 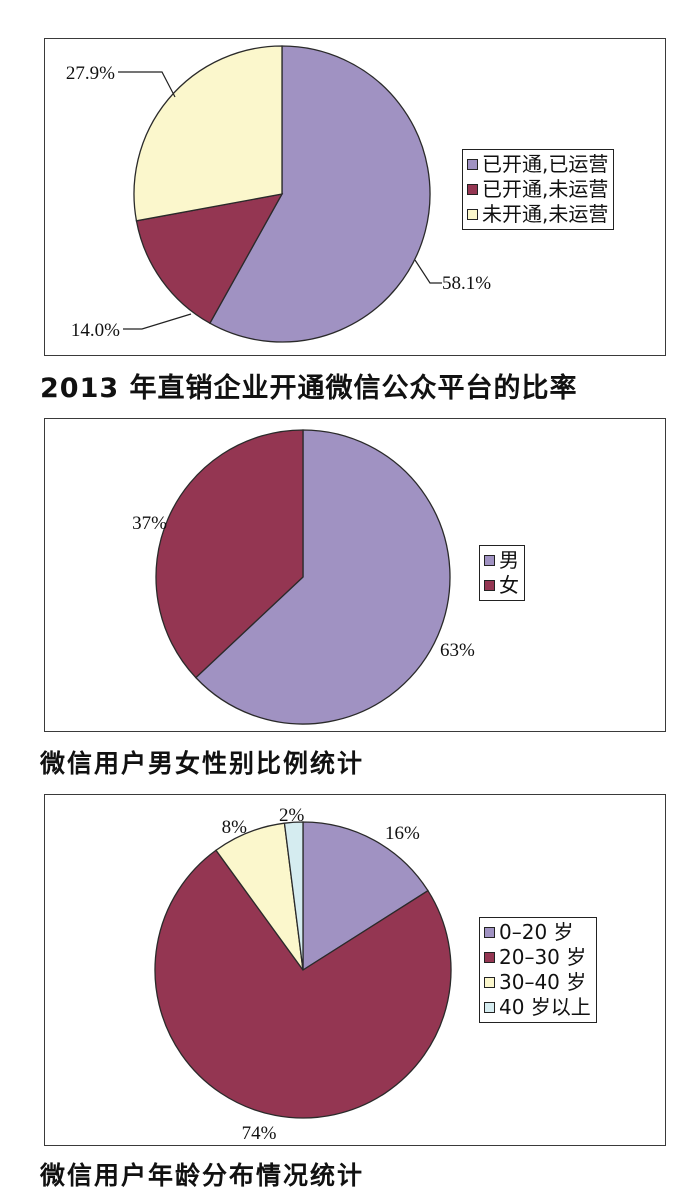 I want to click on slice-value-label: 58.1%, so click(x=466, y=283).